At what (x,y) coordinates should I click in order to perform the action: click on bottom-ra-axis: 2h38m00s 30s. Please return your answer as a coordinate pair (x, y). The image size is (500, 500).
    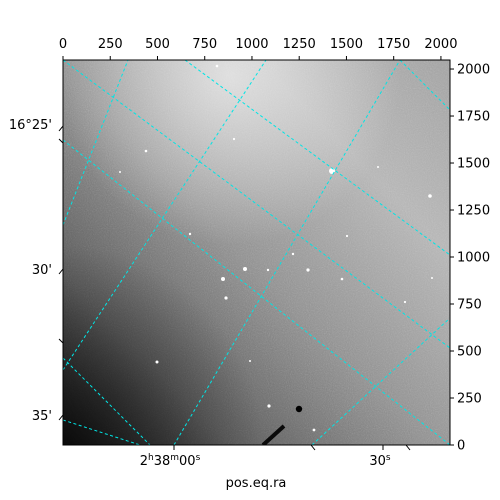
    Looking at the image, I should click on (275, 456).